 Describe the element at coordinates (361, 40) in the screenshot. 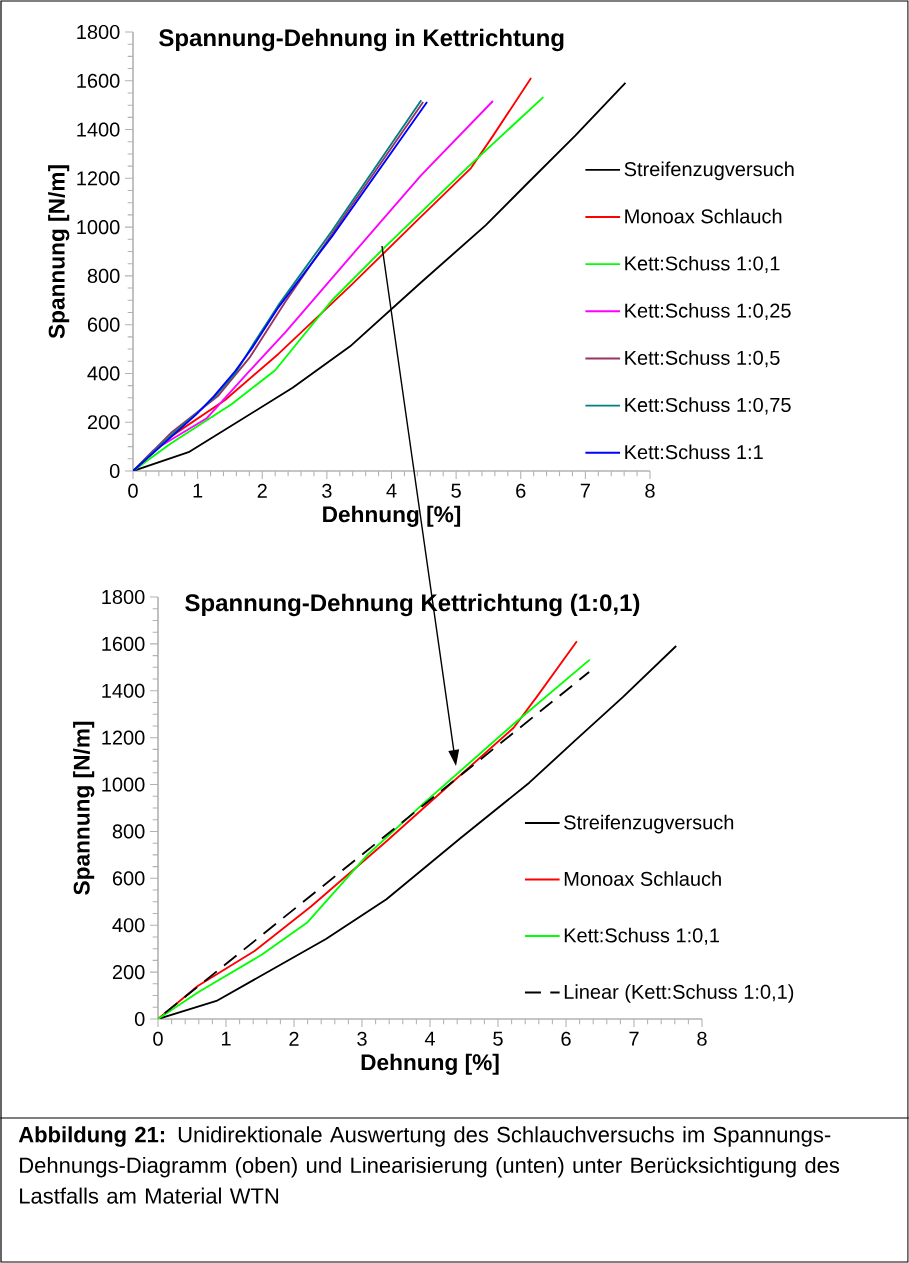

I see `chart-title: Spannung-Dehnung in Kettrichtung` at that location.